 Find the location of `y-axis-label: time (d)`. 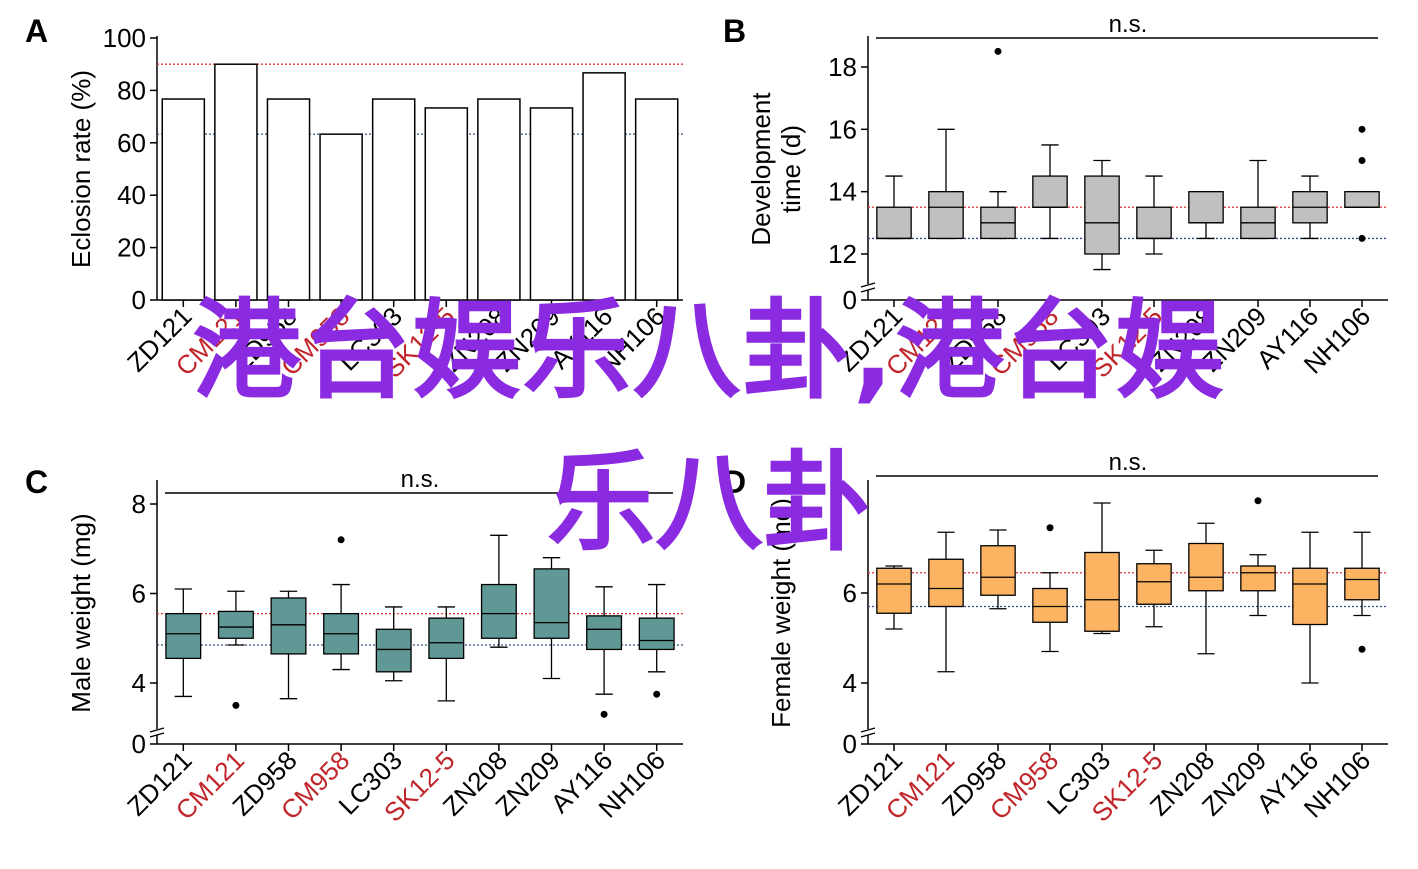

y-axis-label: time (d) is located at coordinates (791, 169).